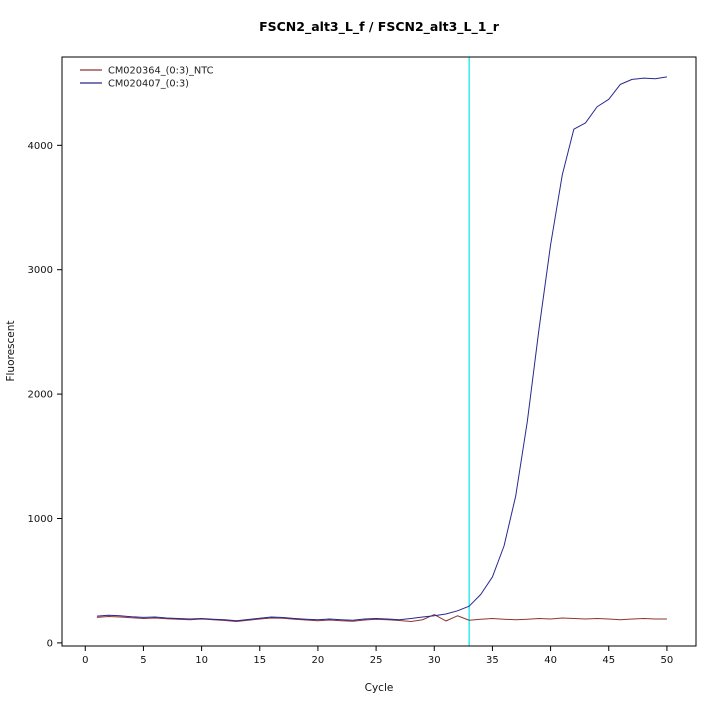  What do you see at coordinates (608, 660) in the screenshot?
I see `x-tick-label: 45` at bounding box center [608, 660].